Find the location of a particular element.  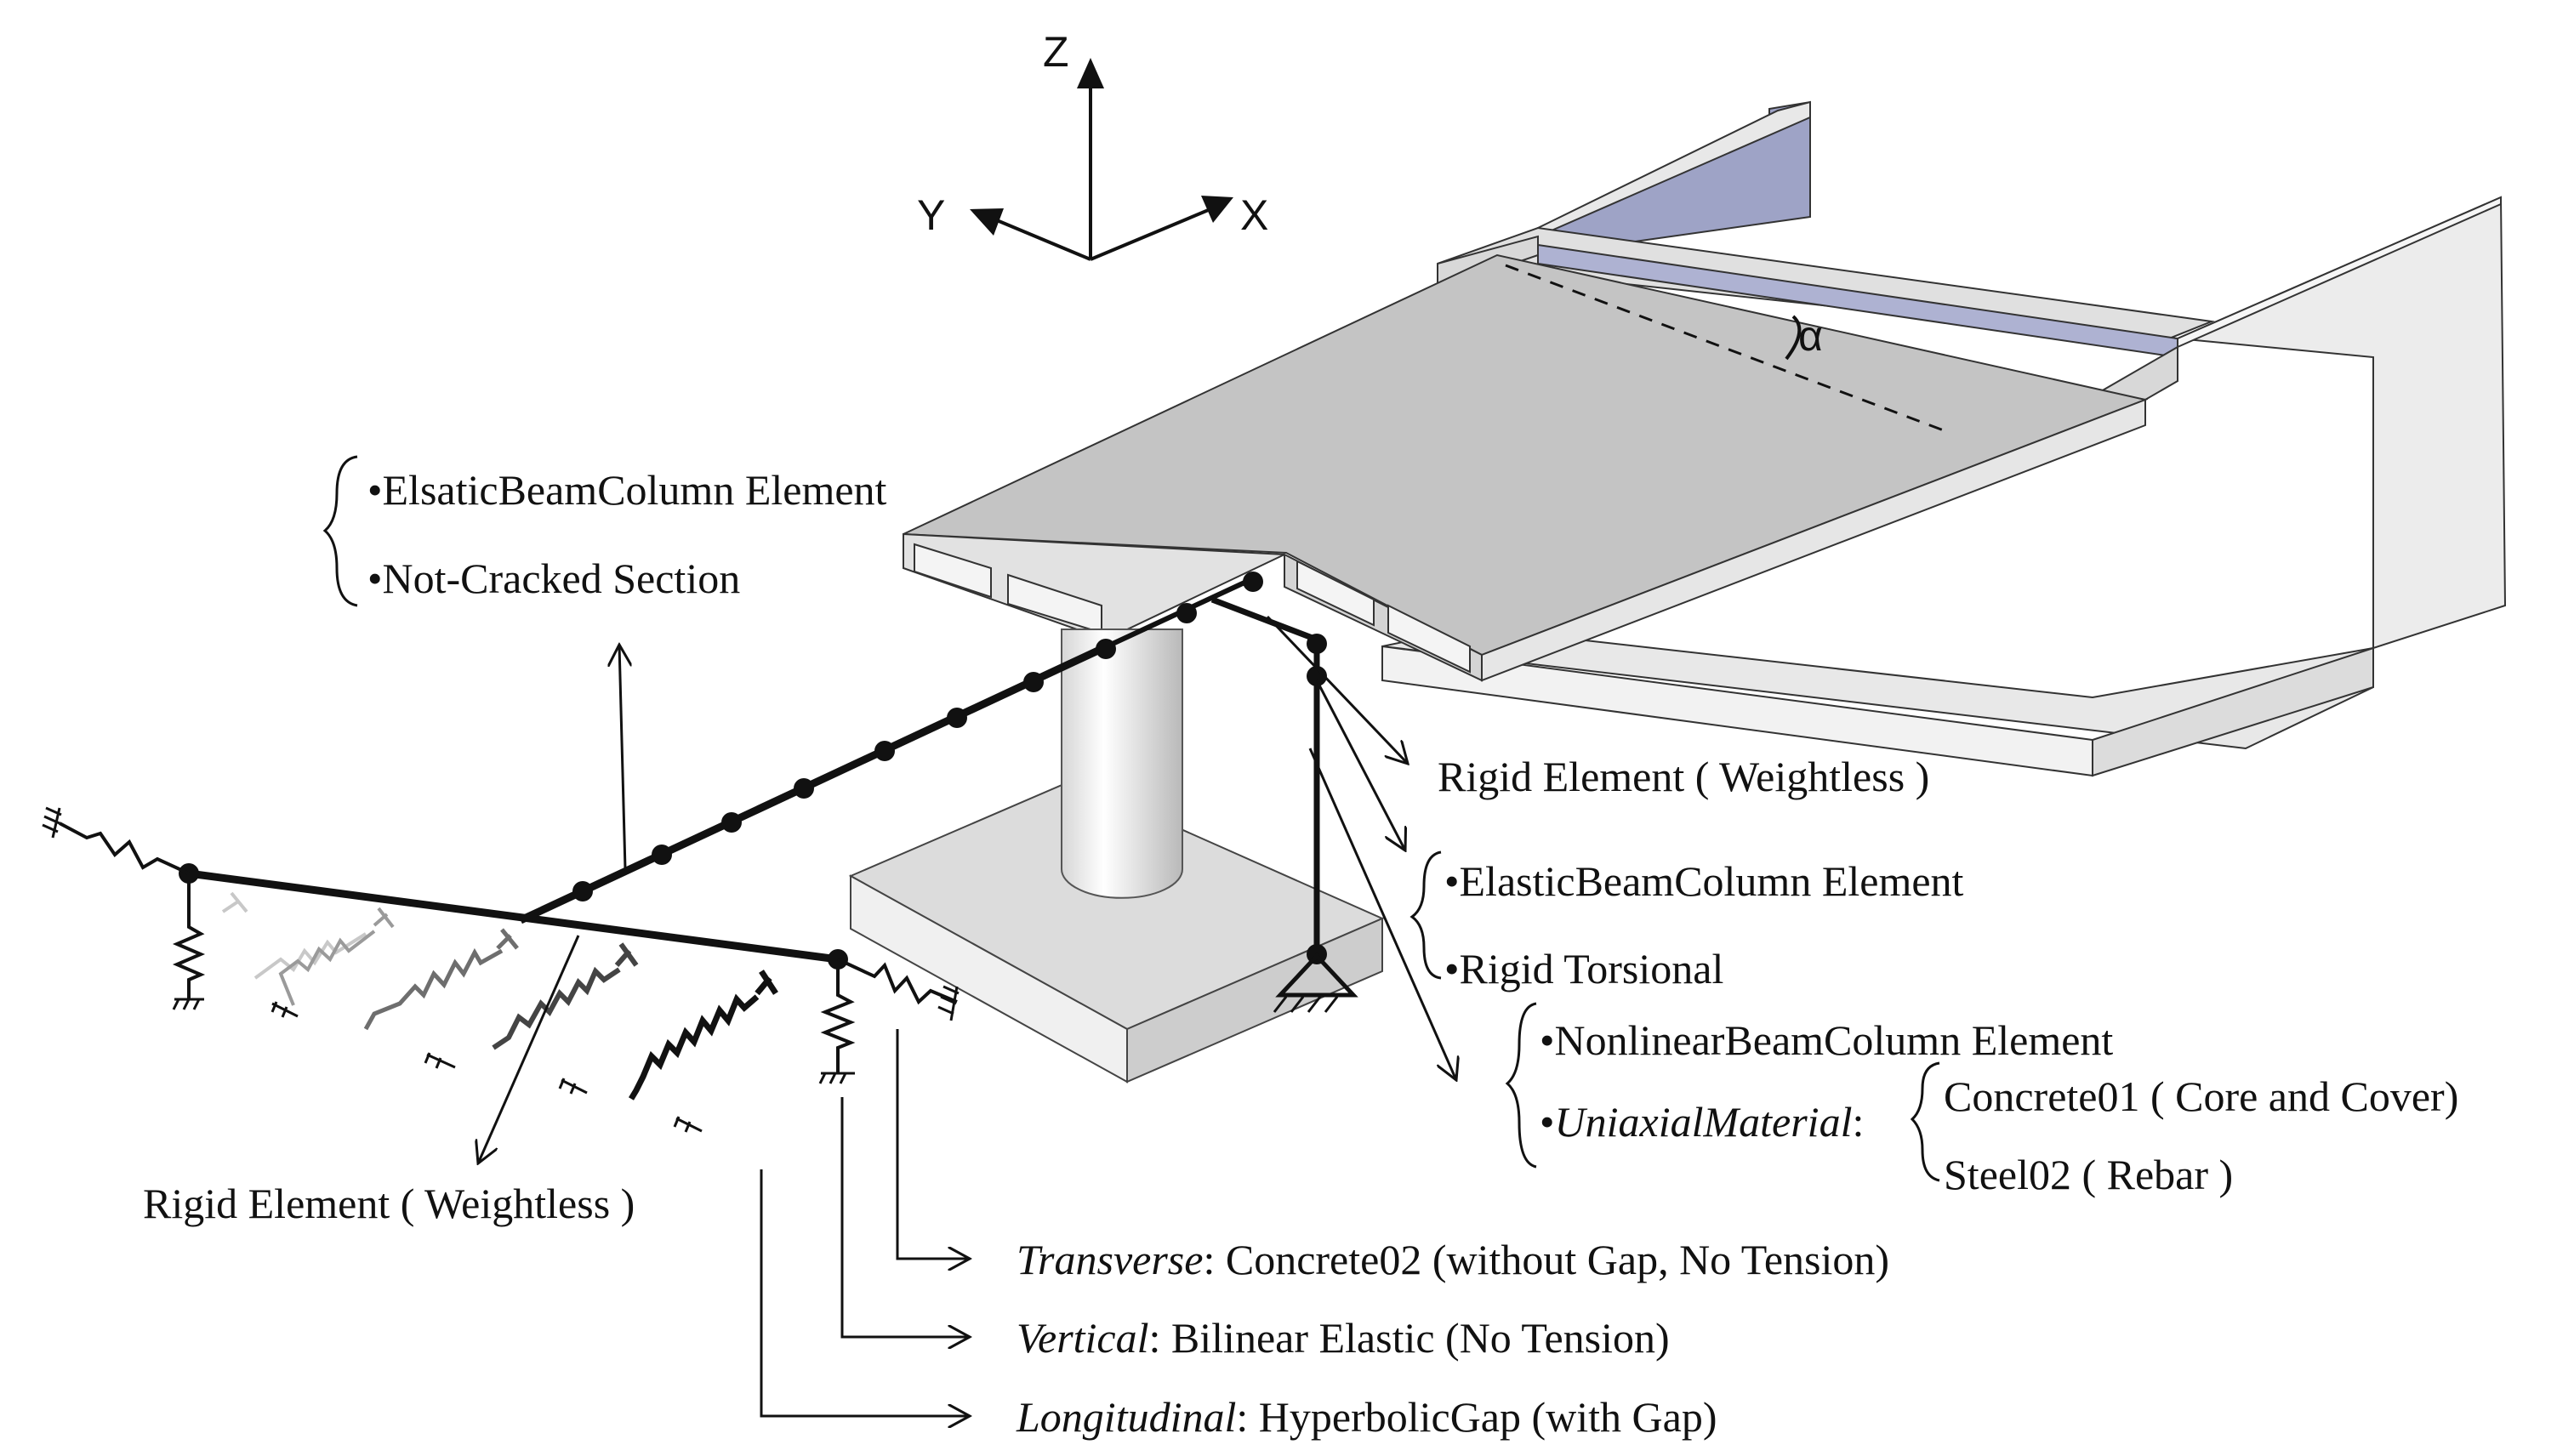

label-deck-element: •ElsaticBeamColumn Element is located at coordinates (627, 490).